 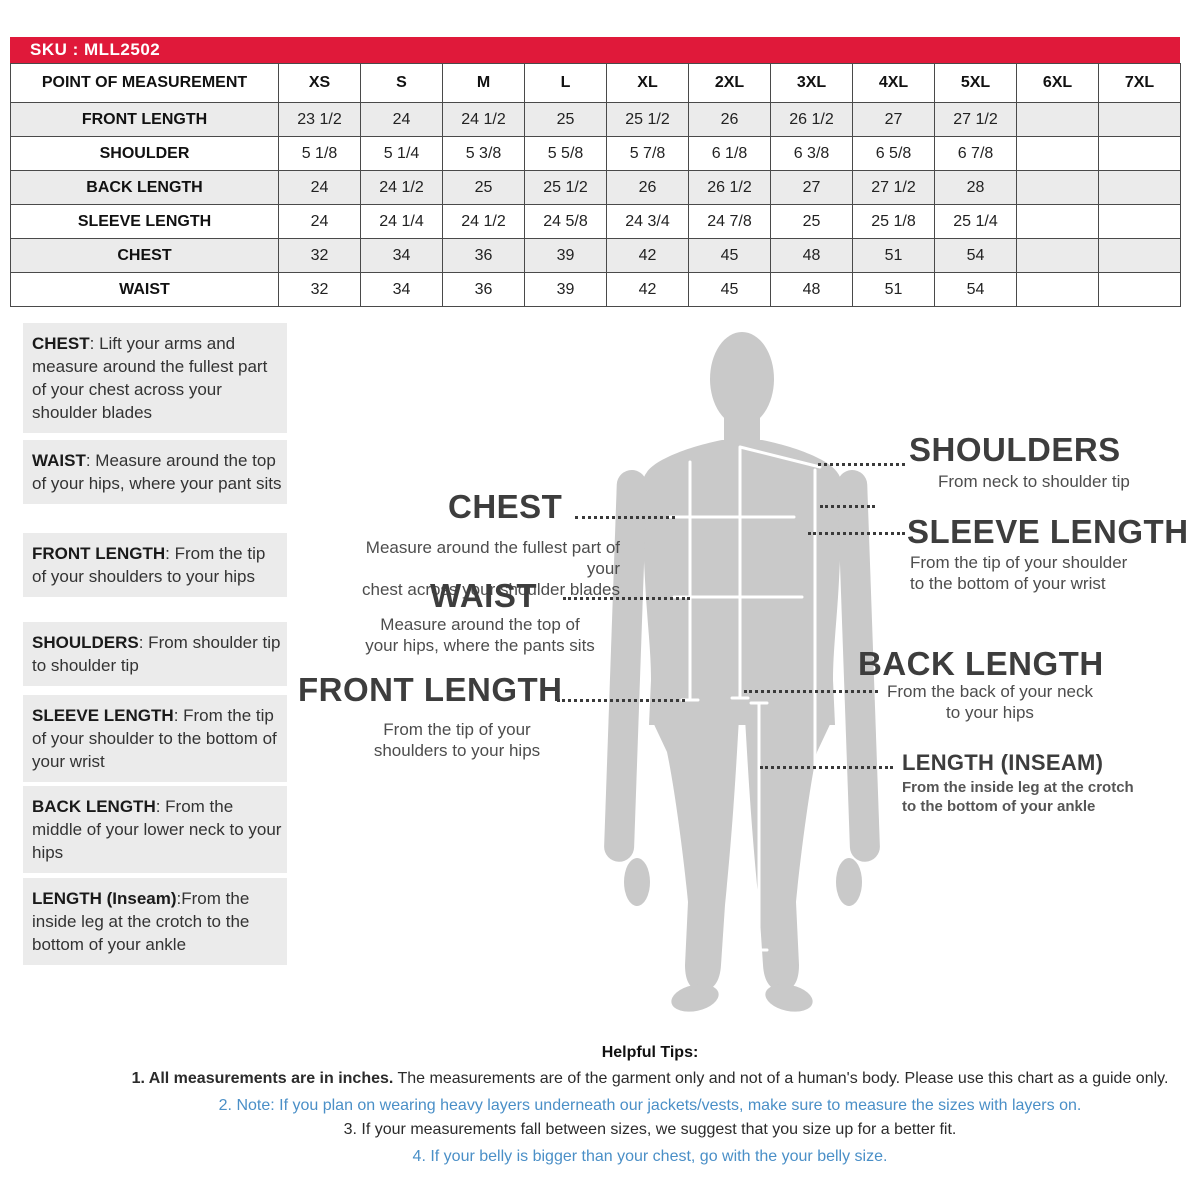 What do you see at coordinates (695, 854) in the screenshot?
I see `left-leg-shape` at bounding box center [695, 854].